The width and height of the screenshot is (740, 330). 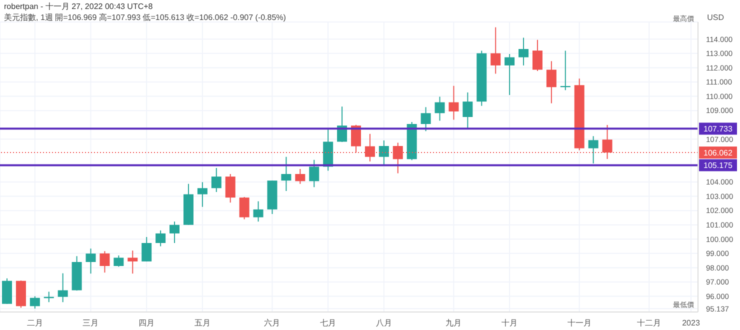 I want to click on x-tick-label: 十二月, so click(x=649, y=323).